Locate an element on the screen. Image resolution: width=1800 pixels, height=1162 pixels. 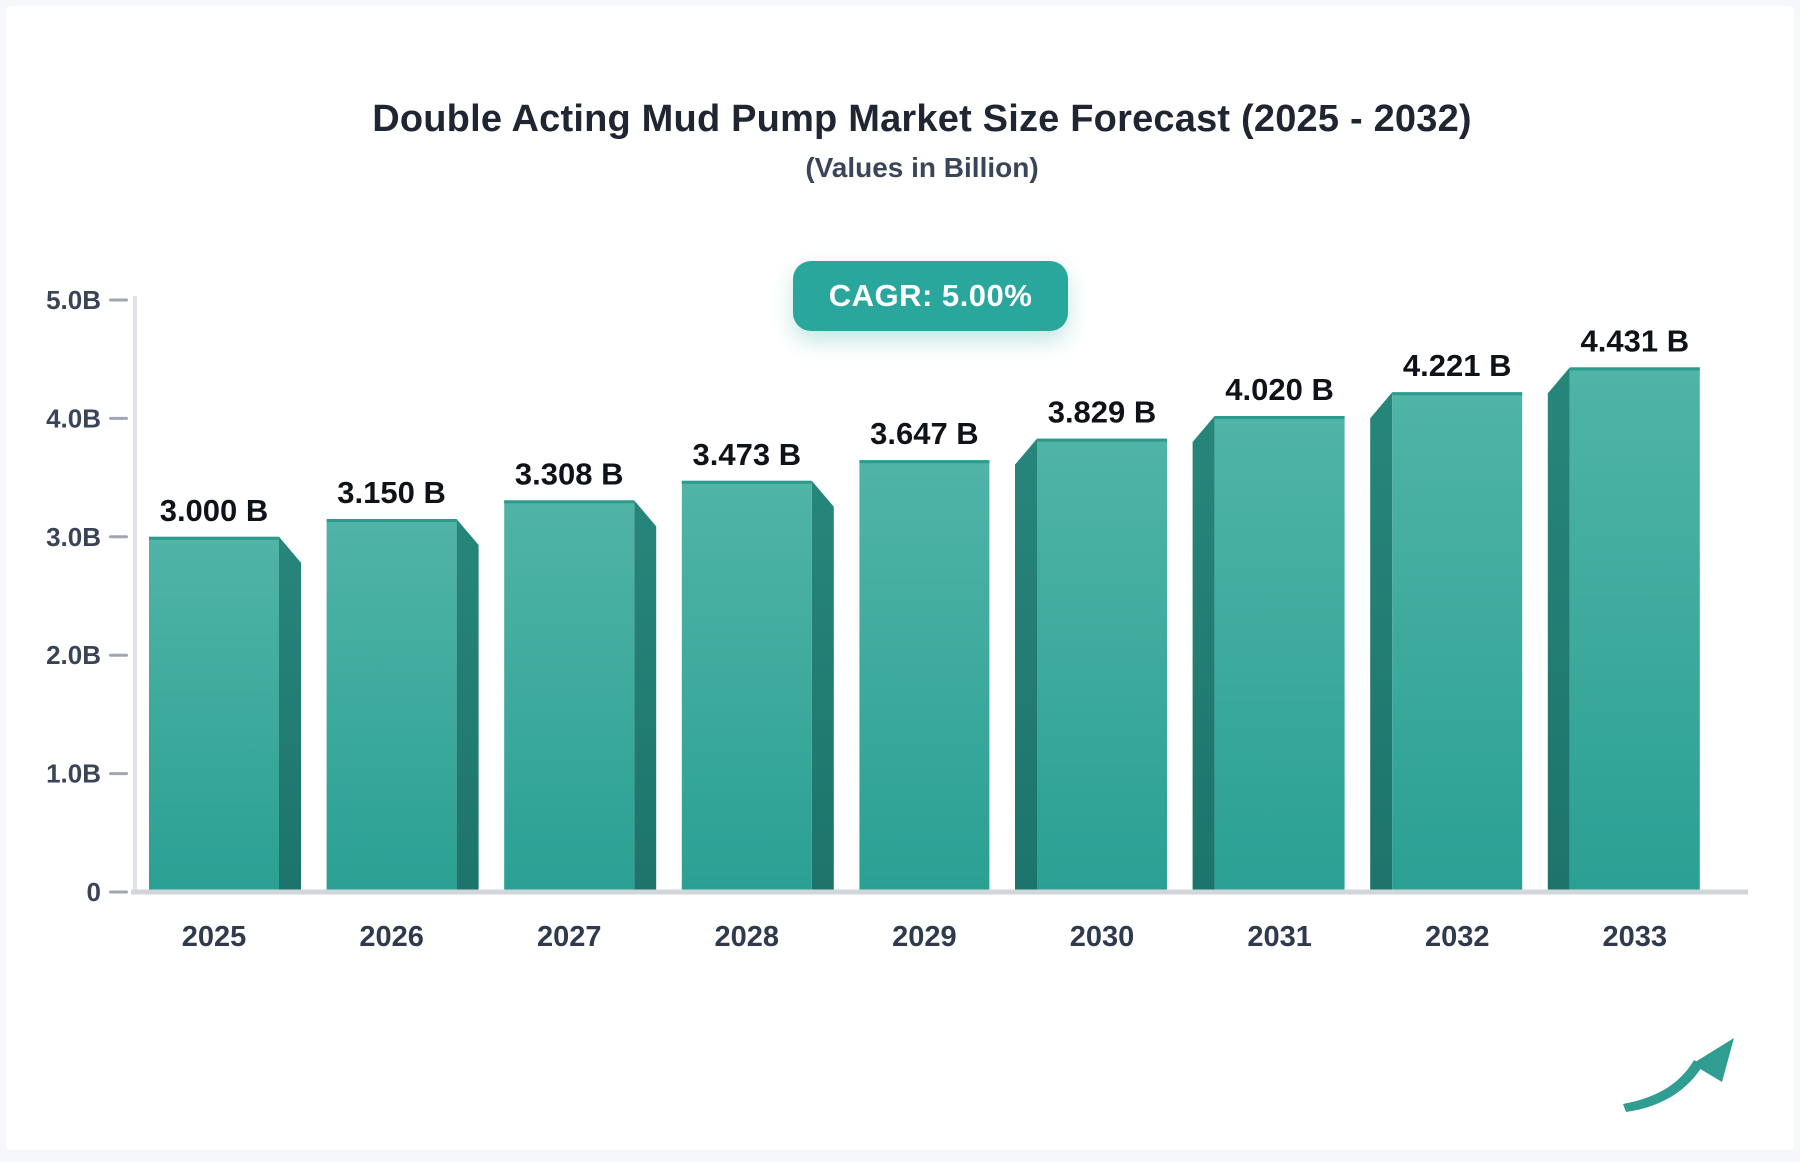
amr-logo is located at coordinates (1678, 1075).